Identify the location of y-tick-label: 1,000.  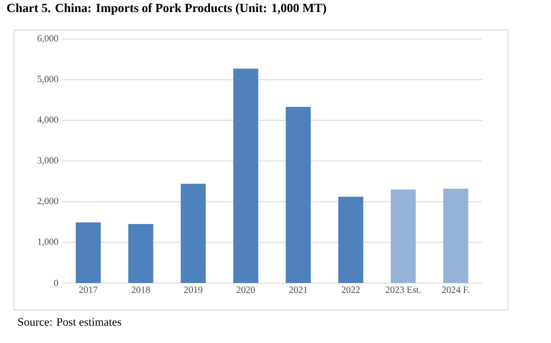
(48, 242).